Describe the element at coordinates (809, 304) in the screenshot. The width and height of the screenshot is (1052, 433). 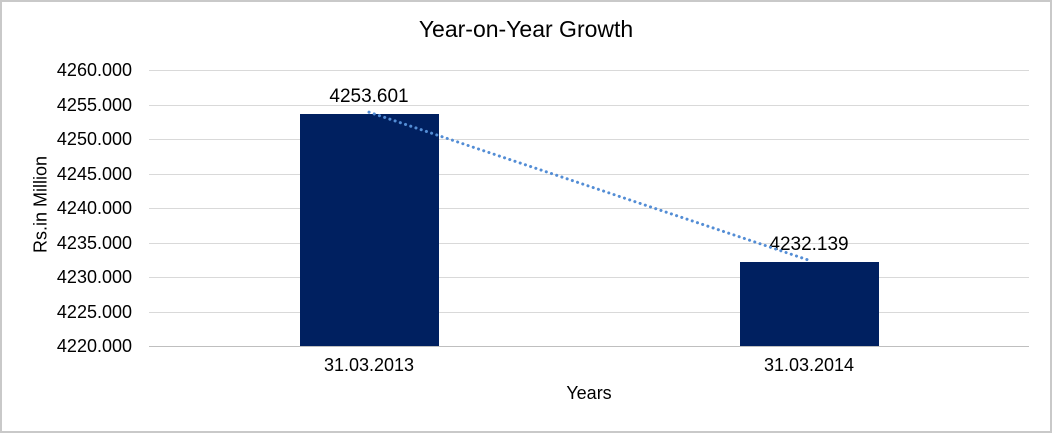
I see `bar-31.03.2014` at that location.